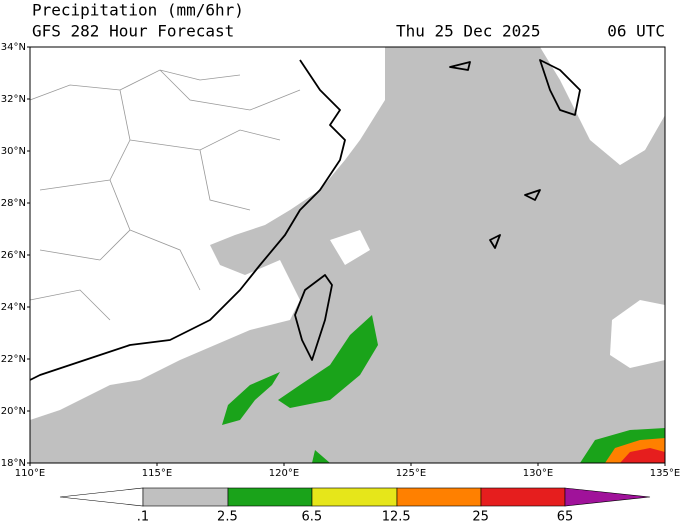 The image size is (700, 529). Describe the element at coordinates (396, 517) in the screenshot. I see `colorbar-label: 12.5` at that location.